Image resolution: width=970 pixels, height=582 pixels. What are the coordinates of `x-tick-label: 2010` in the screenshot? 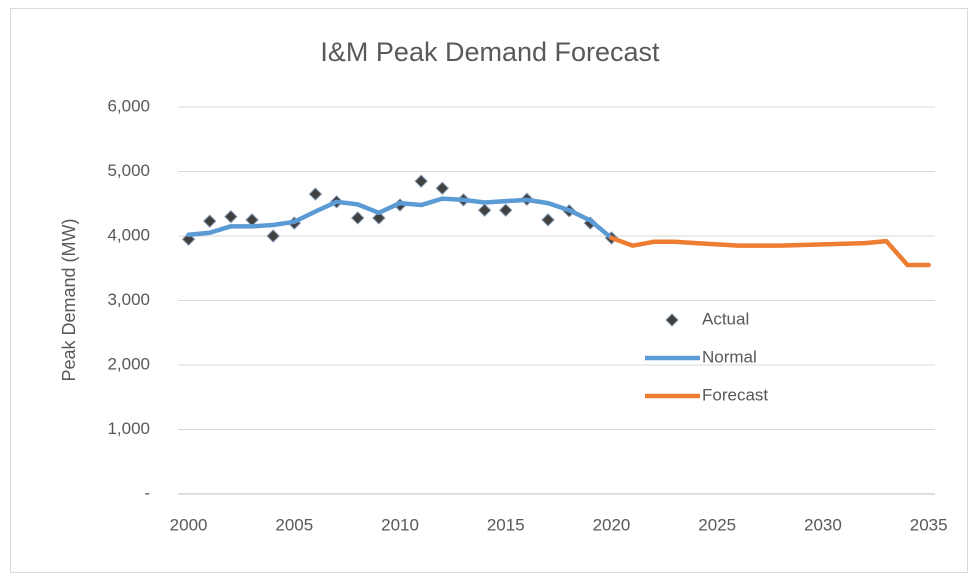 It's located at (400, 524).